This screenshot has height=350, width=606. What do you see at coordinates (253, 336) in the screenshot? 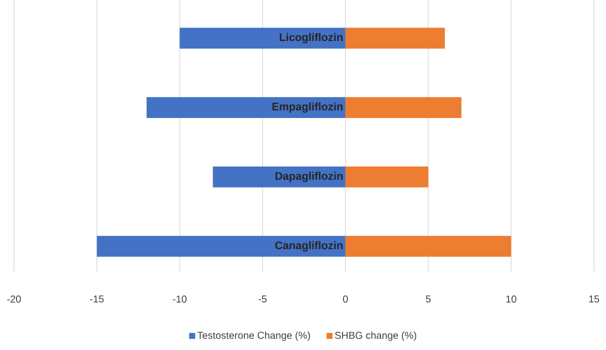
I see `legend-label: Testosterone Change (%)` at bounding box center [253, 336].